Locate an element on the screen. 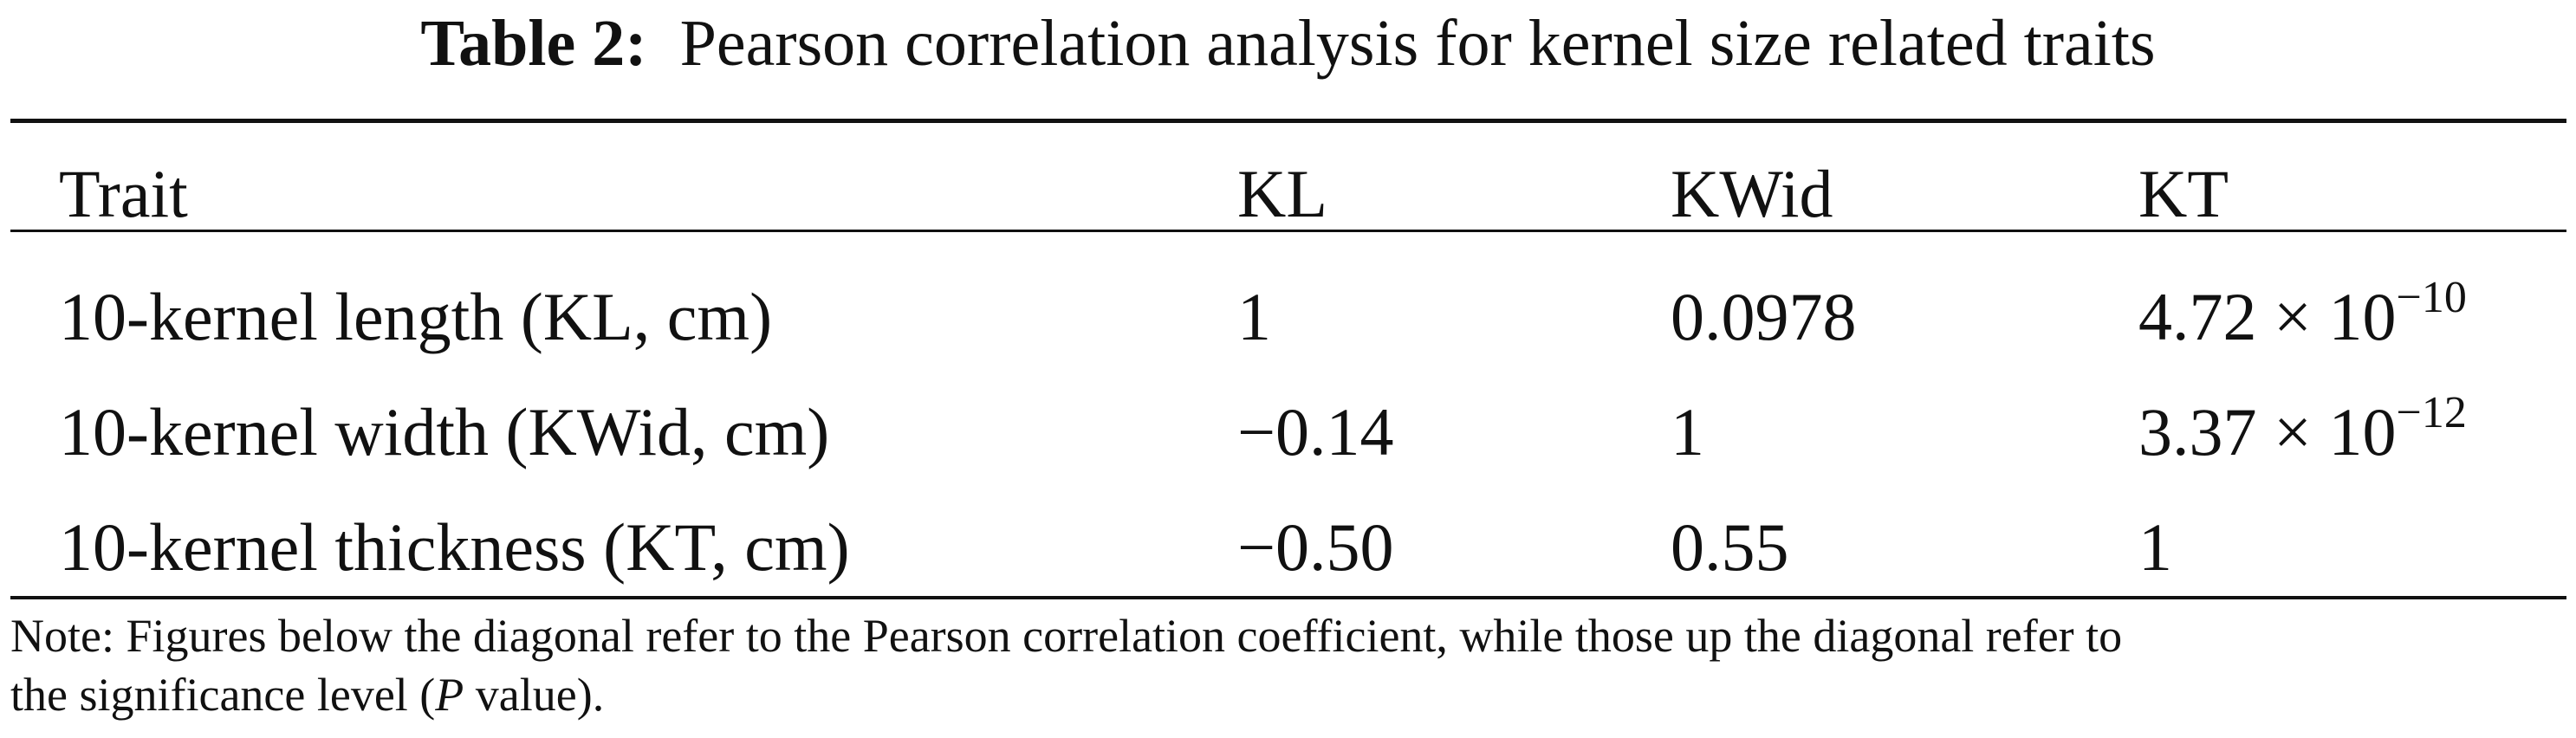  table-top-rule is located at coordinates (1288, 121).